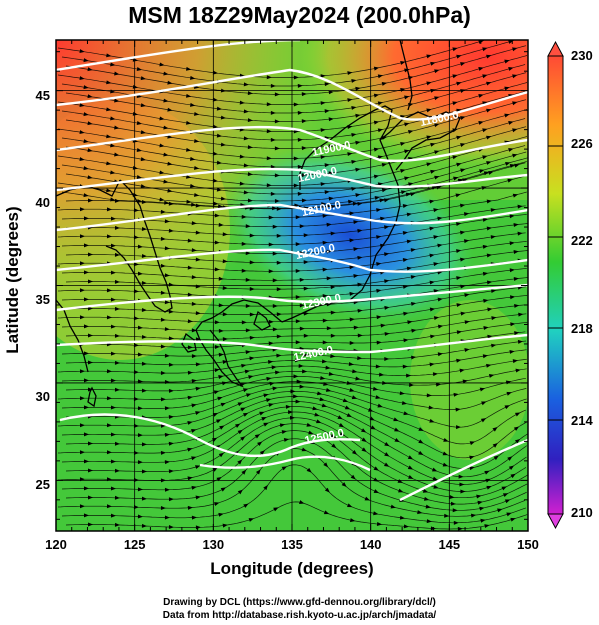 This screenshot has height=625, width=599. Describe the element at coordinates (582, 55) in the screenshot. I see `colorbar-tick-label: 230` at that location.